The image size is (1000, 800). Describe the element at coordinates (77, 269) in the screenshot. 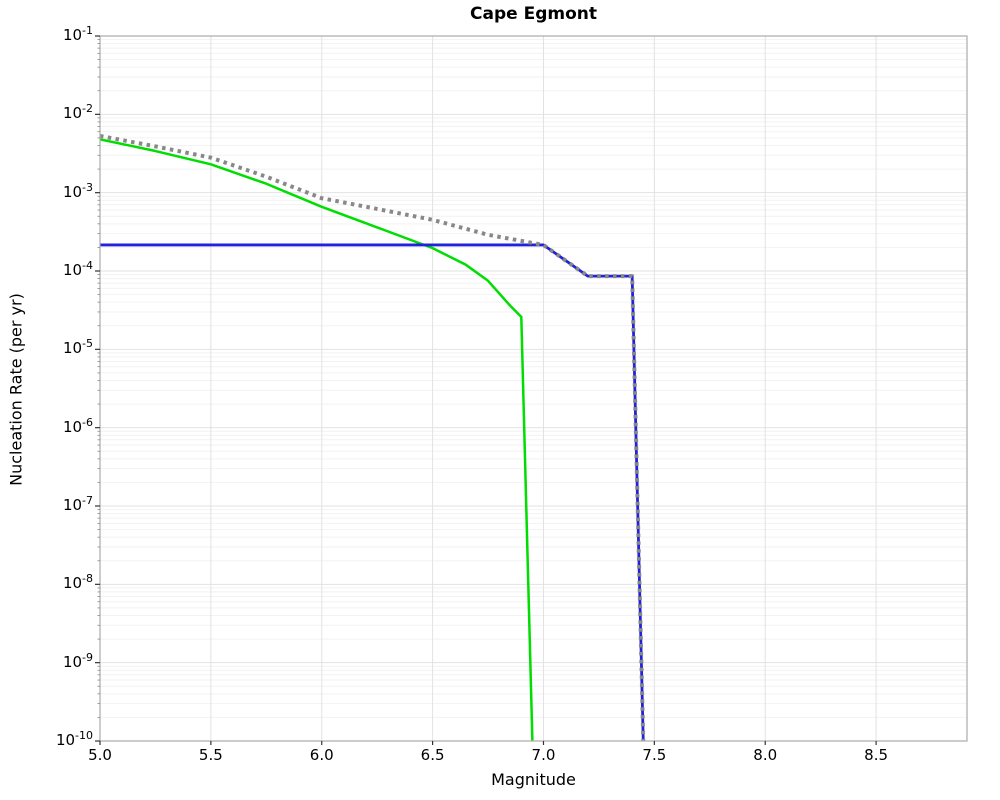

I see `y-tick-label: 10⁻⁴` at that location.